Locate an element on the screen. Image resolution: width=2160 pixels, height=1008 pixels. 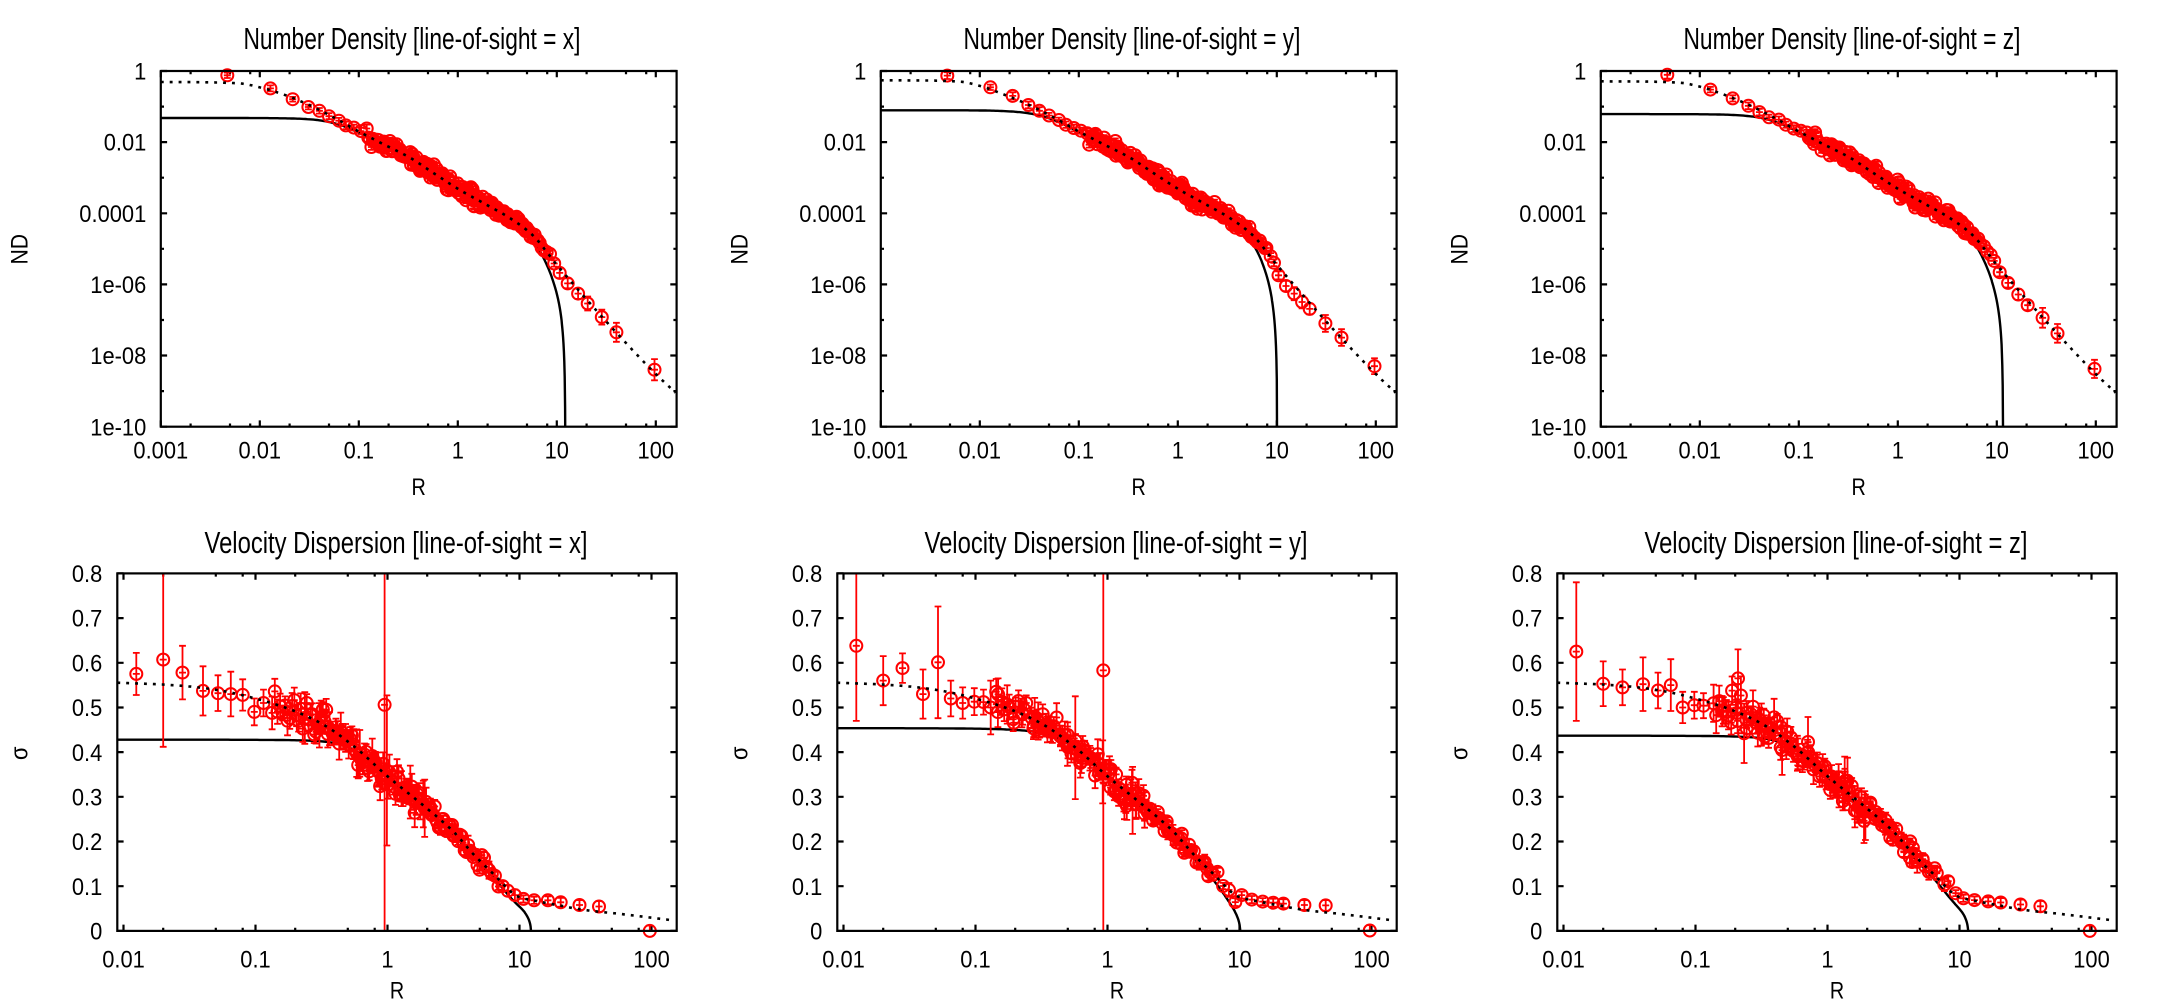
svg-text:Number Density [line-of-sight: Number Density [line-of-sight = y] is located at coordinates (1132, 38).